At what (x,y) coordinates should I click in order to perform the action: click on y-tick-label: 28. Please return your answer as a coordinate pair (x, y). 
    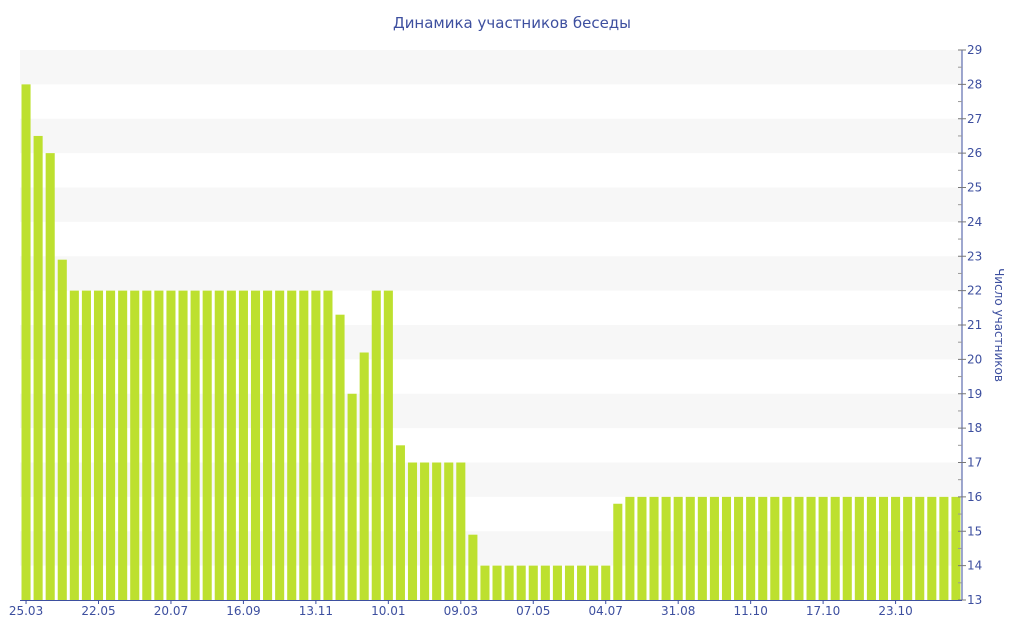
    Looking at the image, I should click on (974, 84).